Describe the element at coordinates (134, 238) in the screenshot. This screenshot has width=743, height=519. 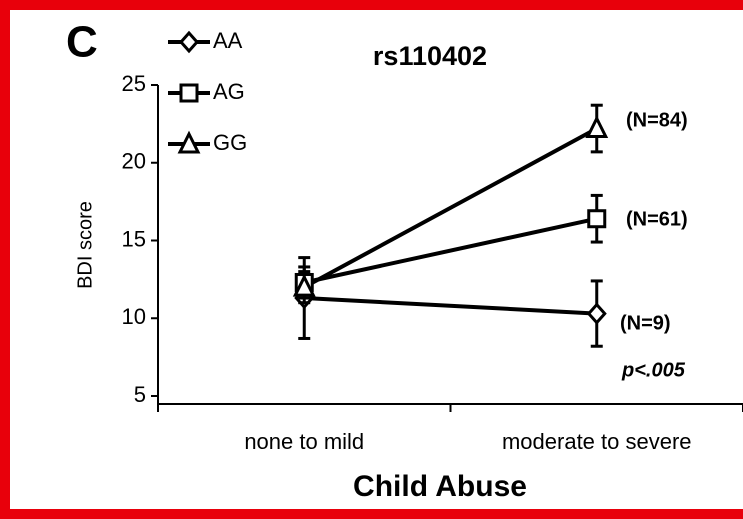
I see `y-tick-label: 15` at that location.